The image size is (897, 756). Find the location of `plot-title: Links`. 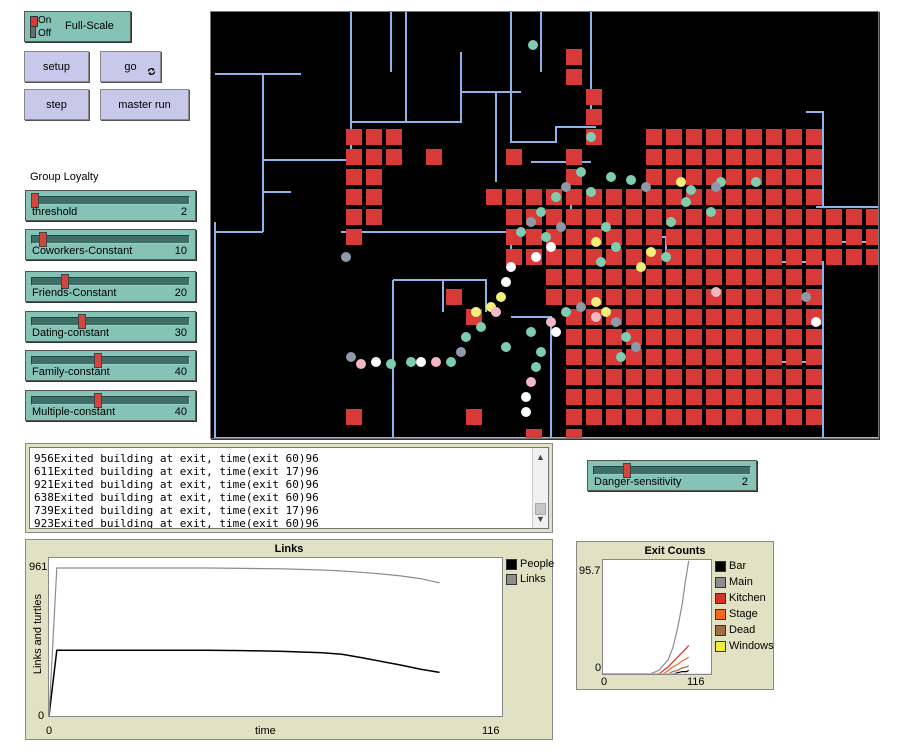

plot-title: Links is located at coordinates (289, 549).